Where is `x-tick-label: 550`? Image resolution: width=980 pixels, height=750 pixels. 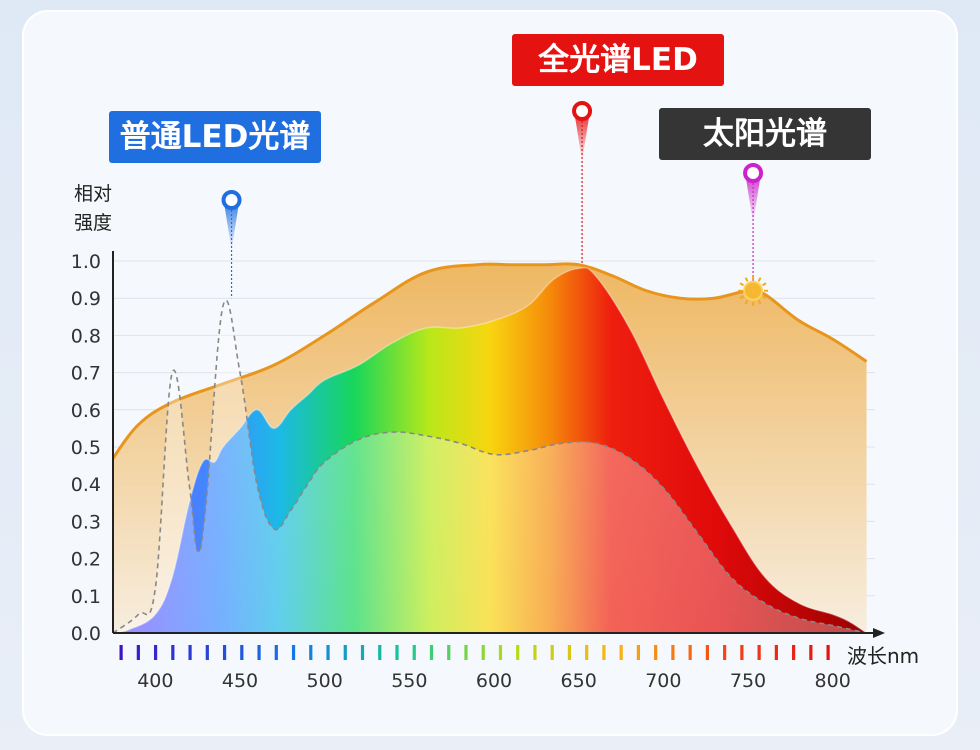 x-tick-label: 550 is located at coordinates (409, 681).